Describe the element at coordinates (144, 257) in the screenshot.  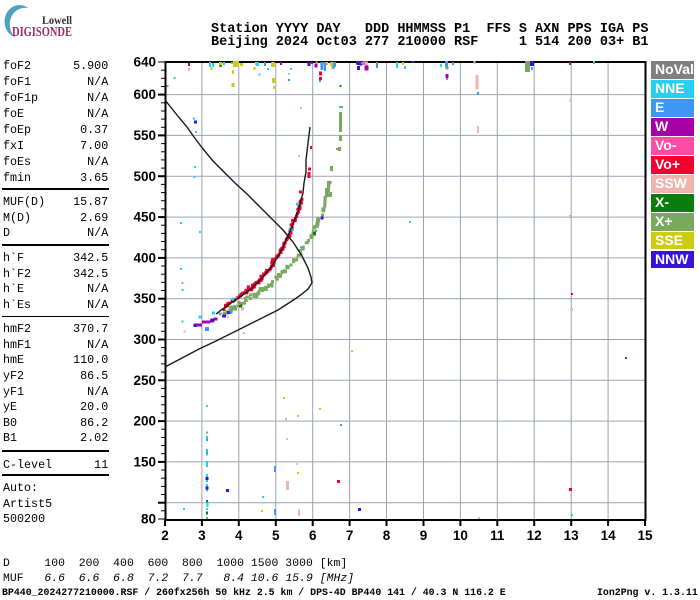
I see `svg-text: 400` at that location.